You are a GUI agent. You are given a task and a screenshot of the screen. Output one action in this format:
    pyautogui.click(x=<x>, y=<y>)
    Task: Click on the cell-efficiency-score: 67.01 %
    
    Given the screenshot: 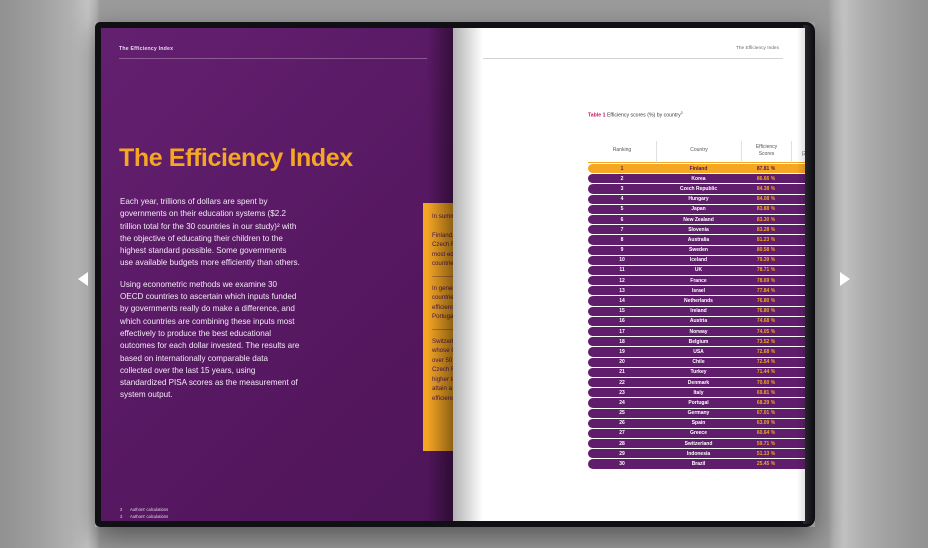 What is the action you would take?
    pyautogui.click(x=766, y=413)
    